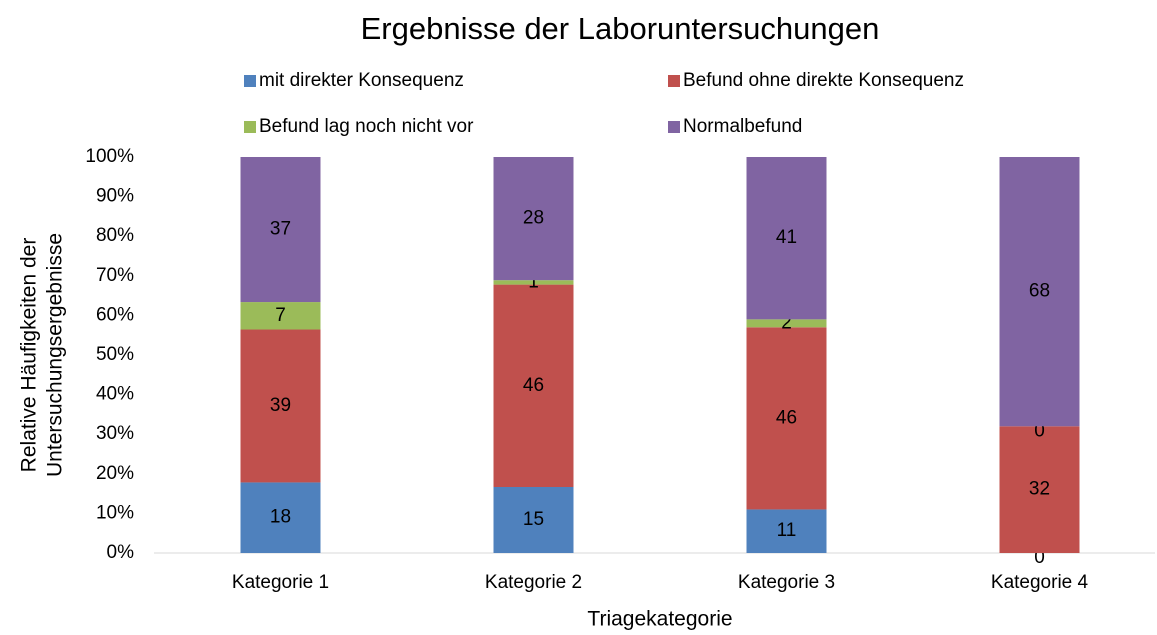 The width and height of the screenshot is (1157, 635). Describe the element at coordinates (533, 582) in the screenshot. I see `x-tick-label: Kategorie 2` at that location.